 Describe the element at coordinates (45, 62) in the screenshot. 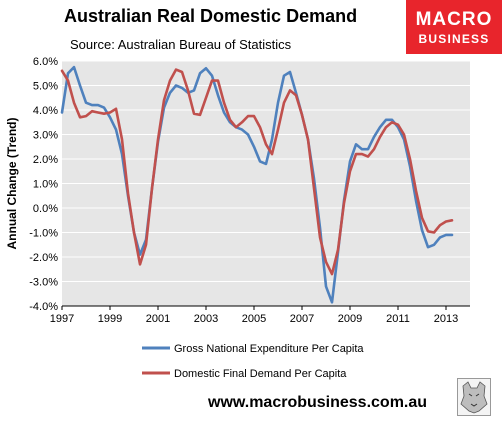

I see `y-tick-label: 6.0%` at that location.